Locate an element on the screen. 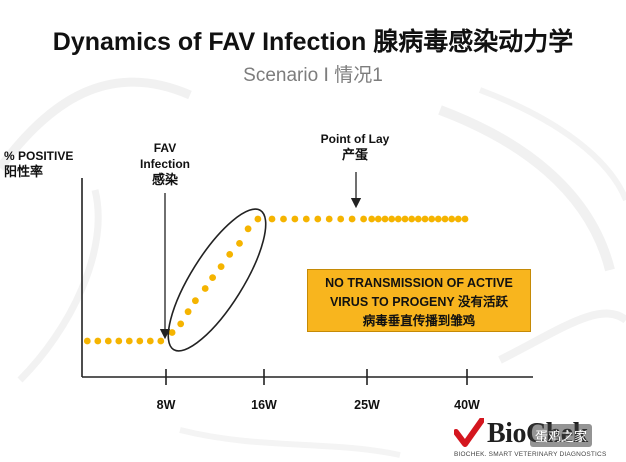 This screenshot has height=462, width=626. infection-annotation-line1: FAV is located at coordinates (165, 148).